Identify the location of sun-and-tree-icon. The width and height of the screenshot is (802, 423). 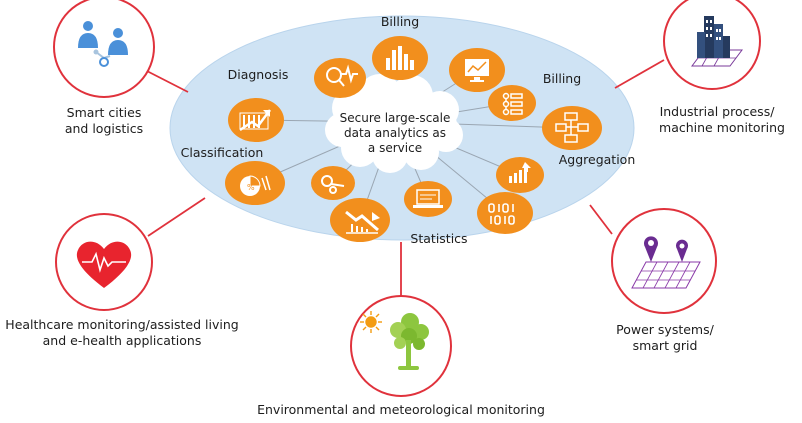
(394, 340).